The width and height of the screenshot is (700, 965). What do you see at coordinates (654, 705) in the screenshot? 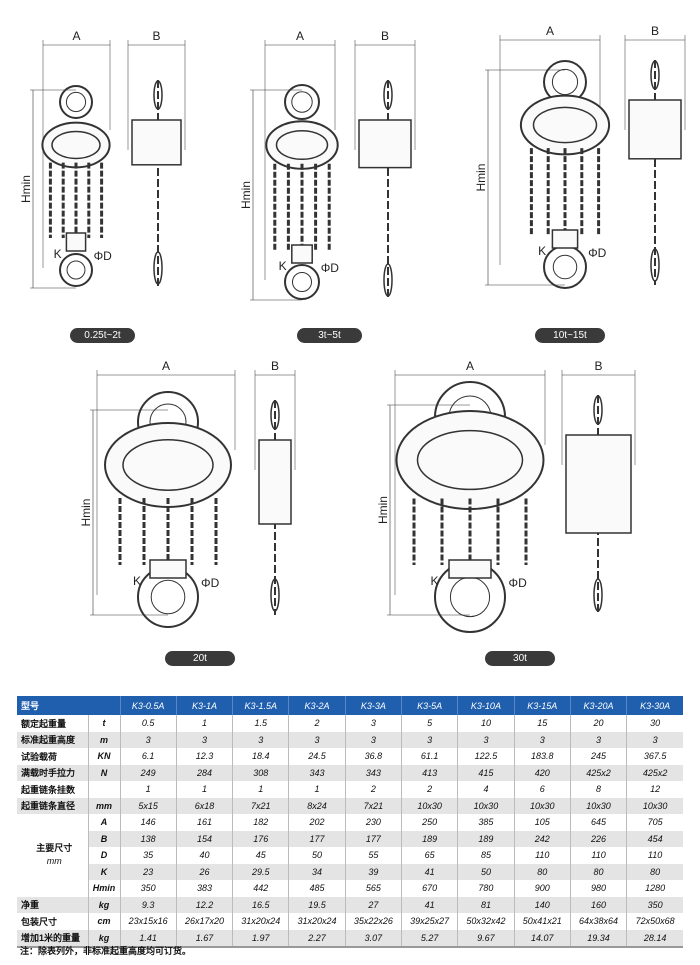
I see `model-header: K3-30A` at bounding box center [654, 705].